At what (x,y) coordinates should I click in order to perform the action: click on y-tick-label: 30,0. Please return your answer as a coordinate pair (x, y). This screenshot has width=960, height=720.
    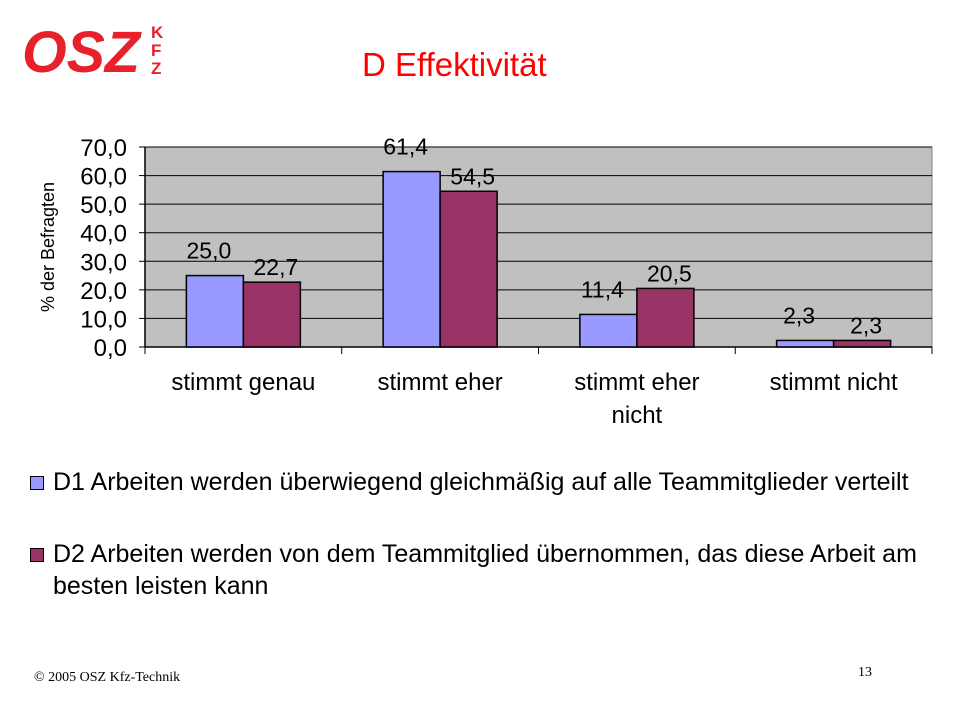
    Looking at the image, I should click on (103, 262).